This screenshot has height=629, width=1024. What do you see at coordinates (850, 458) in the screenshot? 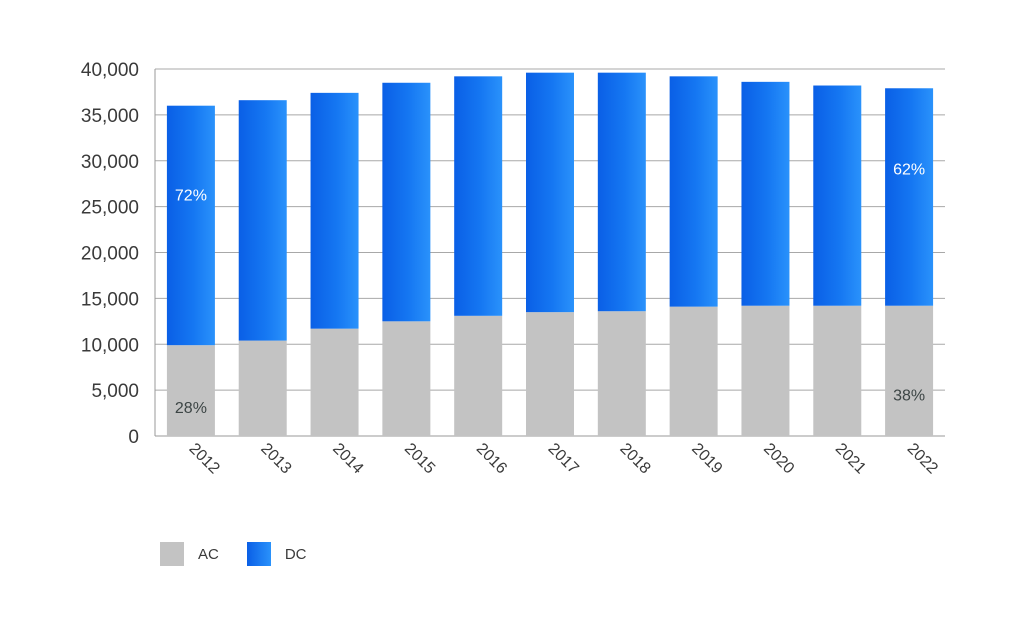
I see `x-tick-label: 2021` at bounding box center [850, 458].